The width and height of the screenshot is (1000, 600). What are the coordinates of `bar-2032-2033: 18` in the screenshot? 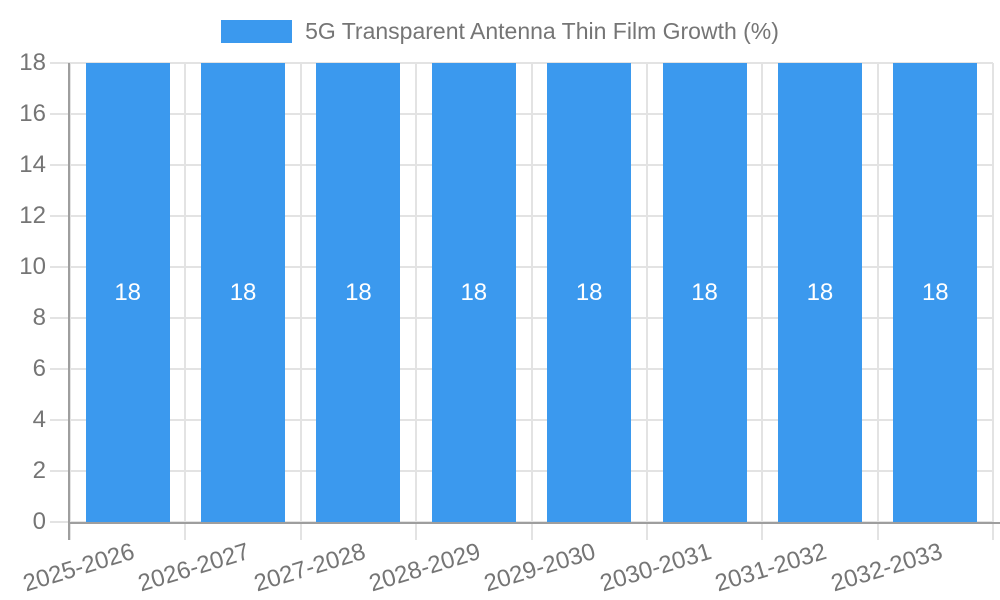 It's located at (935, 292).